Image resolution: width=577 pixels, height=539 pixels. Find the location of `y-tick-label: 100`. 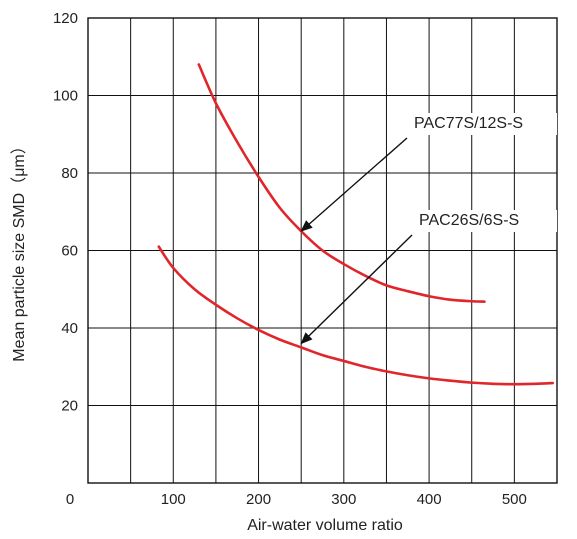

y-tick-label: 100 is located at coordinates (65, 96).